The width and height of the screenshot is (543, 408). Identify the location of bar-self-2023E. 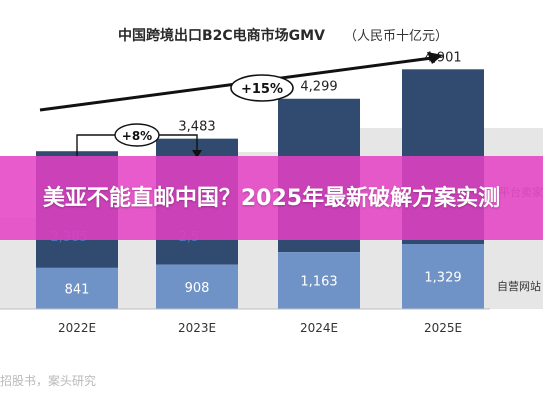
(197, 286).